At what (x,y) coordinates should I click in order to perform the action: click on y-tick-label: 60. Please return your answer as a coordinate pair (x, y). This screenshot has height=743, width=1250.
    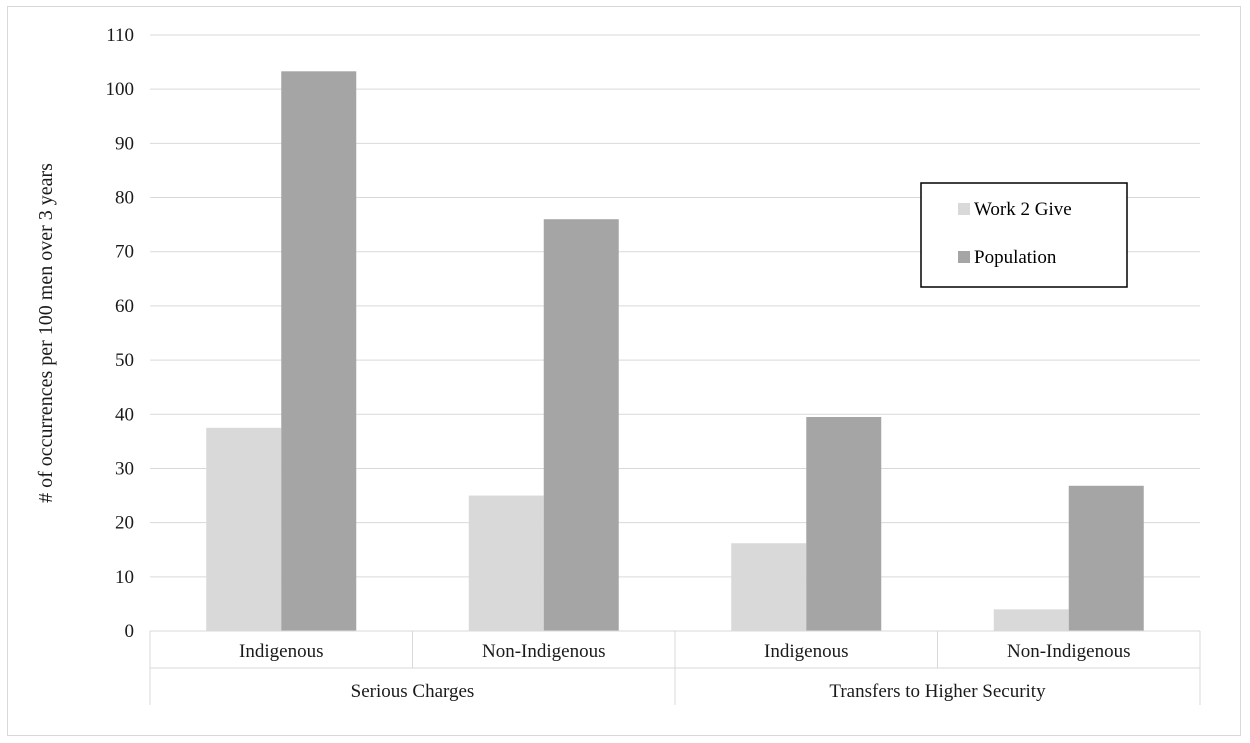
    Looking at the image, I should click on (124, 306).